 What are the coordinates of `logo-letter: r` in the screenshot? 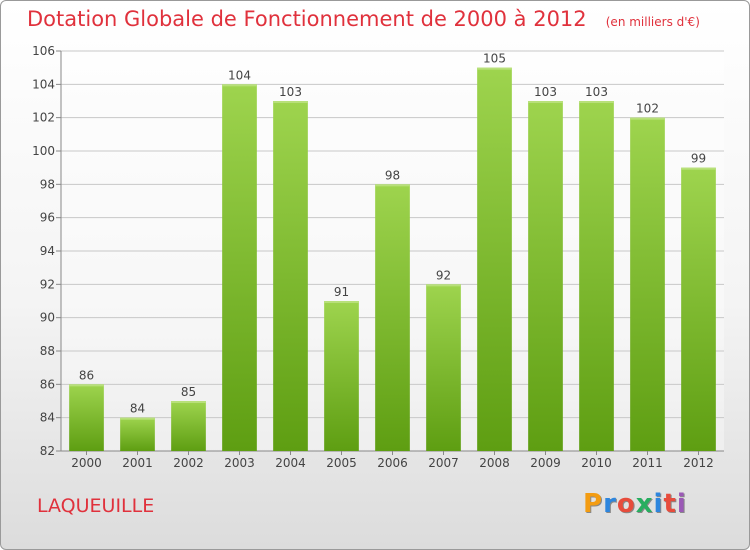 It's located at (610, 504).